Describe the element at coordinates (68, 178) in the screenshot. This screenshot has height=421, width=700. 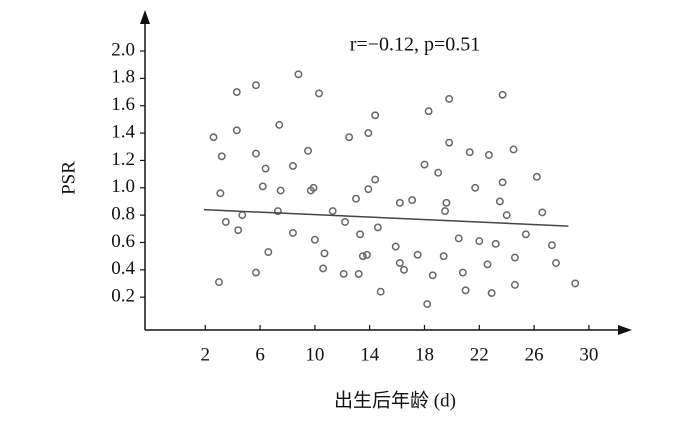
I see `y-axis-label: PSR` at that location.